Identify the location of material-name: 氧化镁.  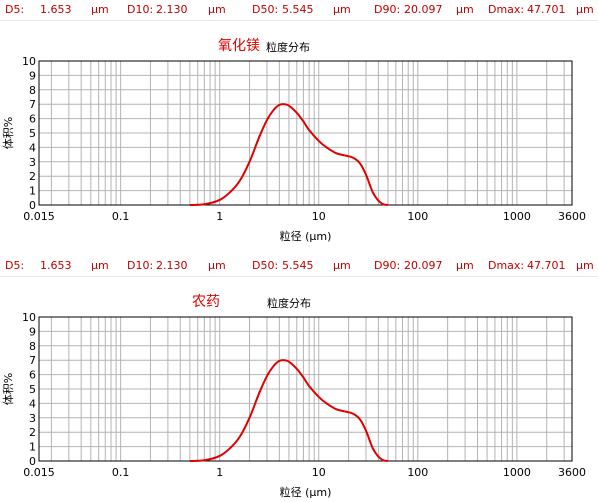
(239, 46).